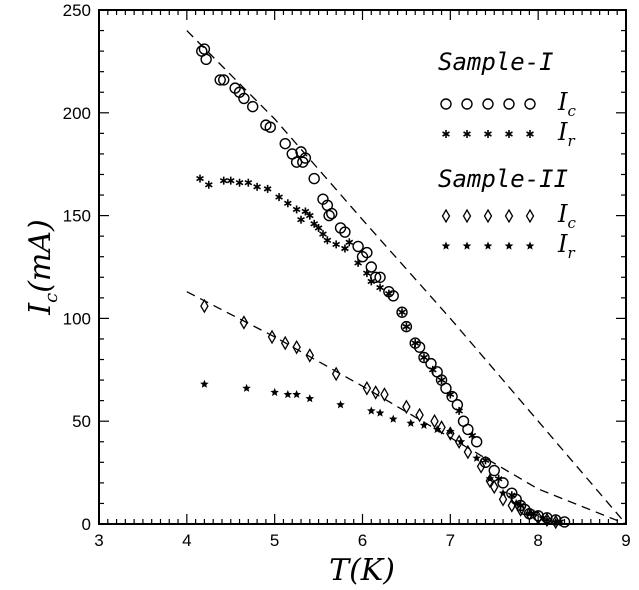  What do you see at coordinates (77, 216) in the screenshot?
I see `y-tick-label: 150` at bounding box center [77, 216].